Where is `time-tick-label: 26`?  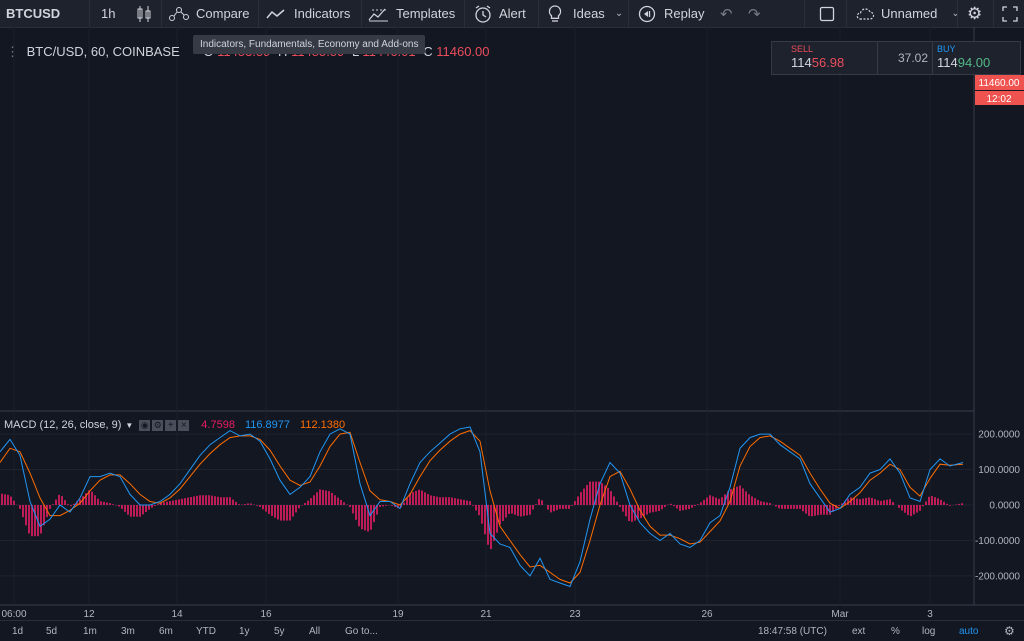
time-tick-label: 26 is located at coordinates (707, 614).